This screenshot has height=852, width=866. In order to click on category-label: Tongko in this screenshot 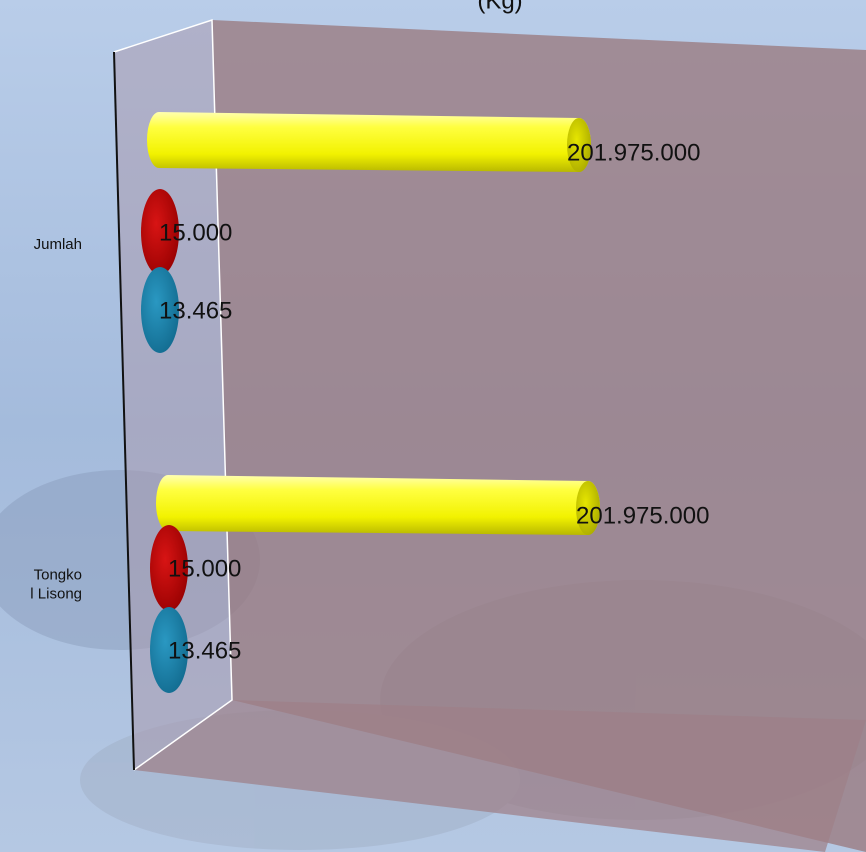, I will do `click(58, 574)`.